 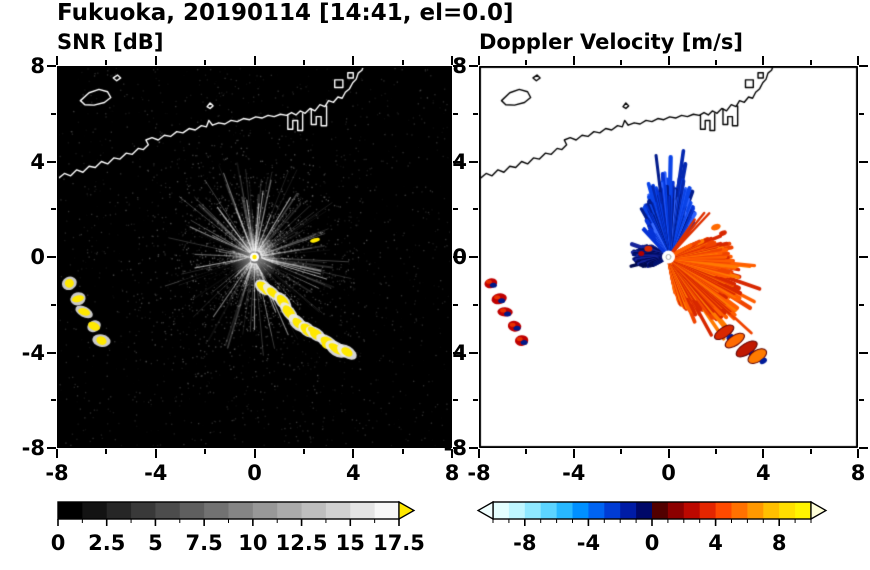 I want to click on figure-title: Fukuoka, 20190114 [14:41, el=0.0], so click(x=285, y=13).